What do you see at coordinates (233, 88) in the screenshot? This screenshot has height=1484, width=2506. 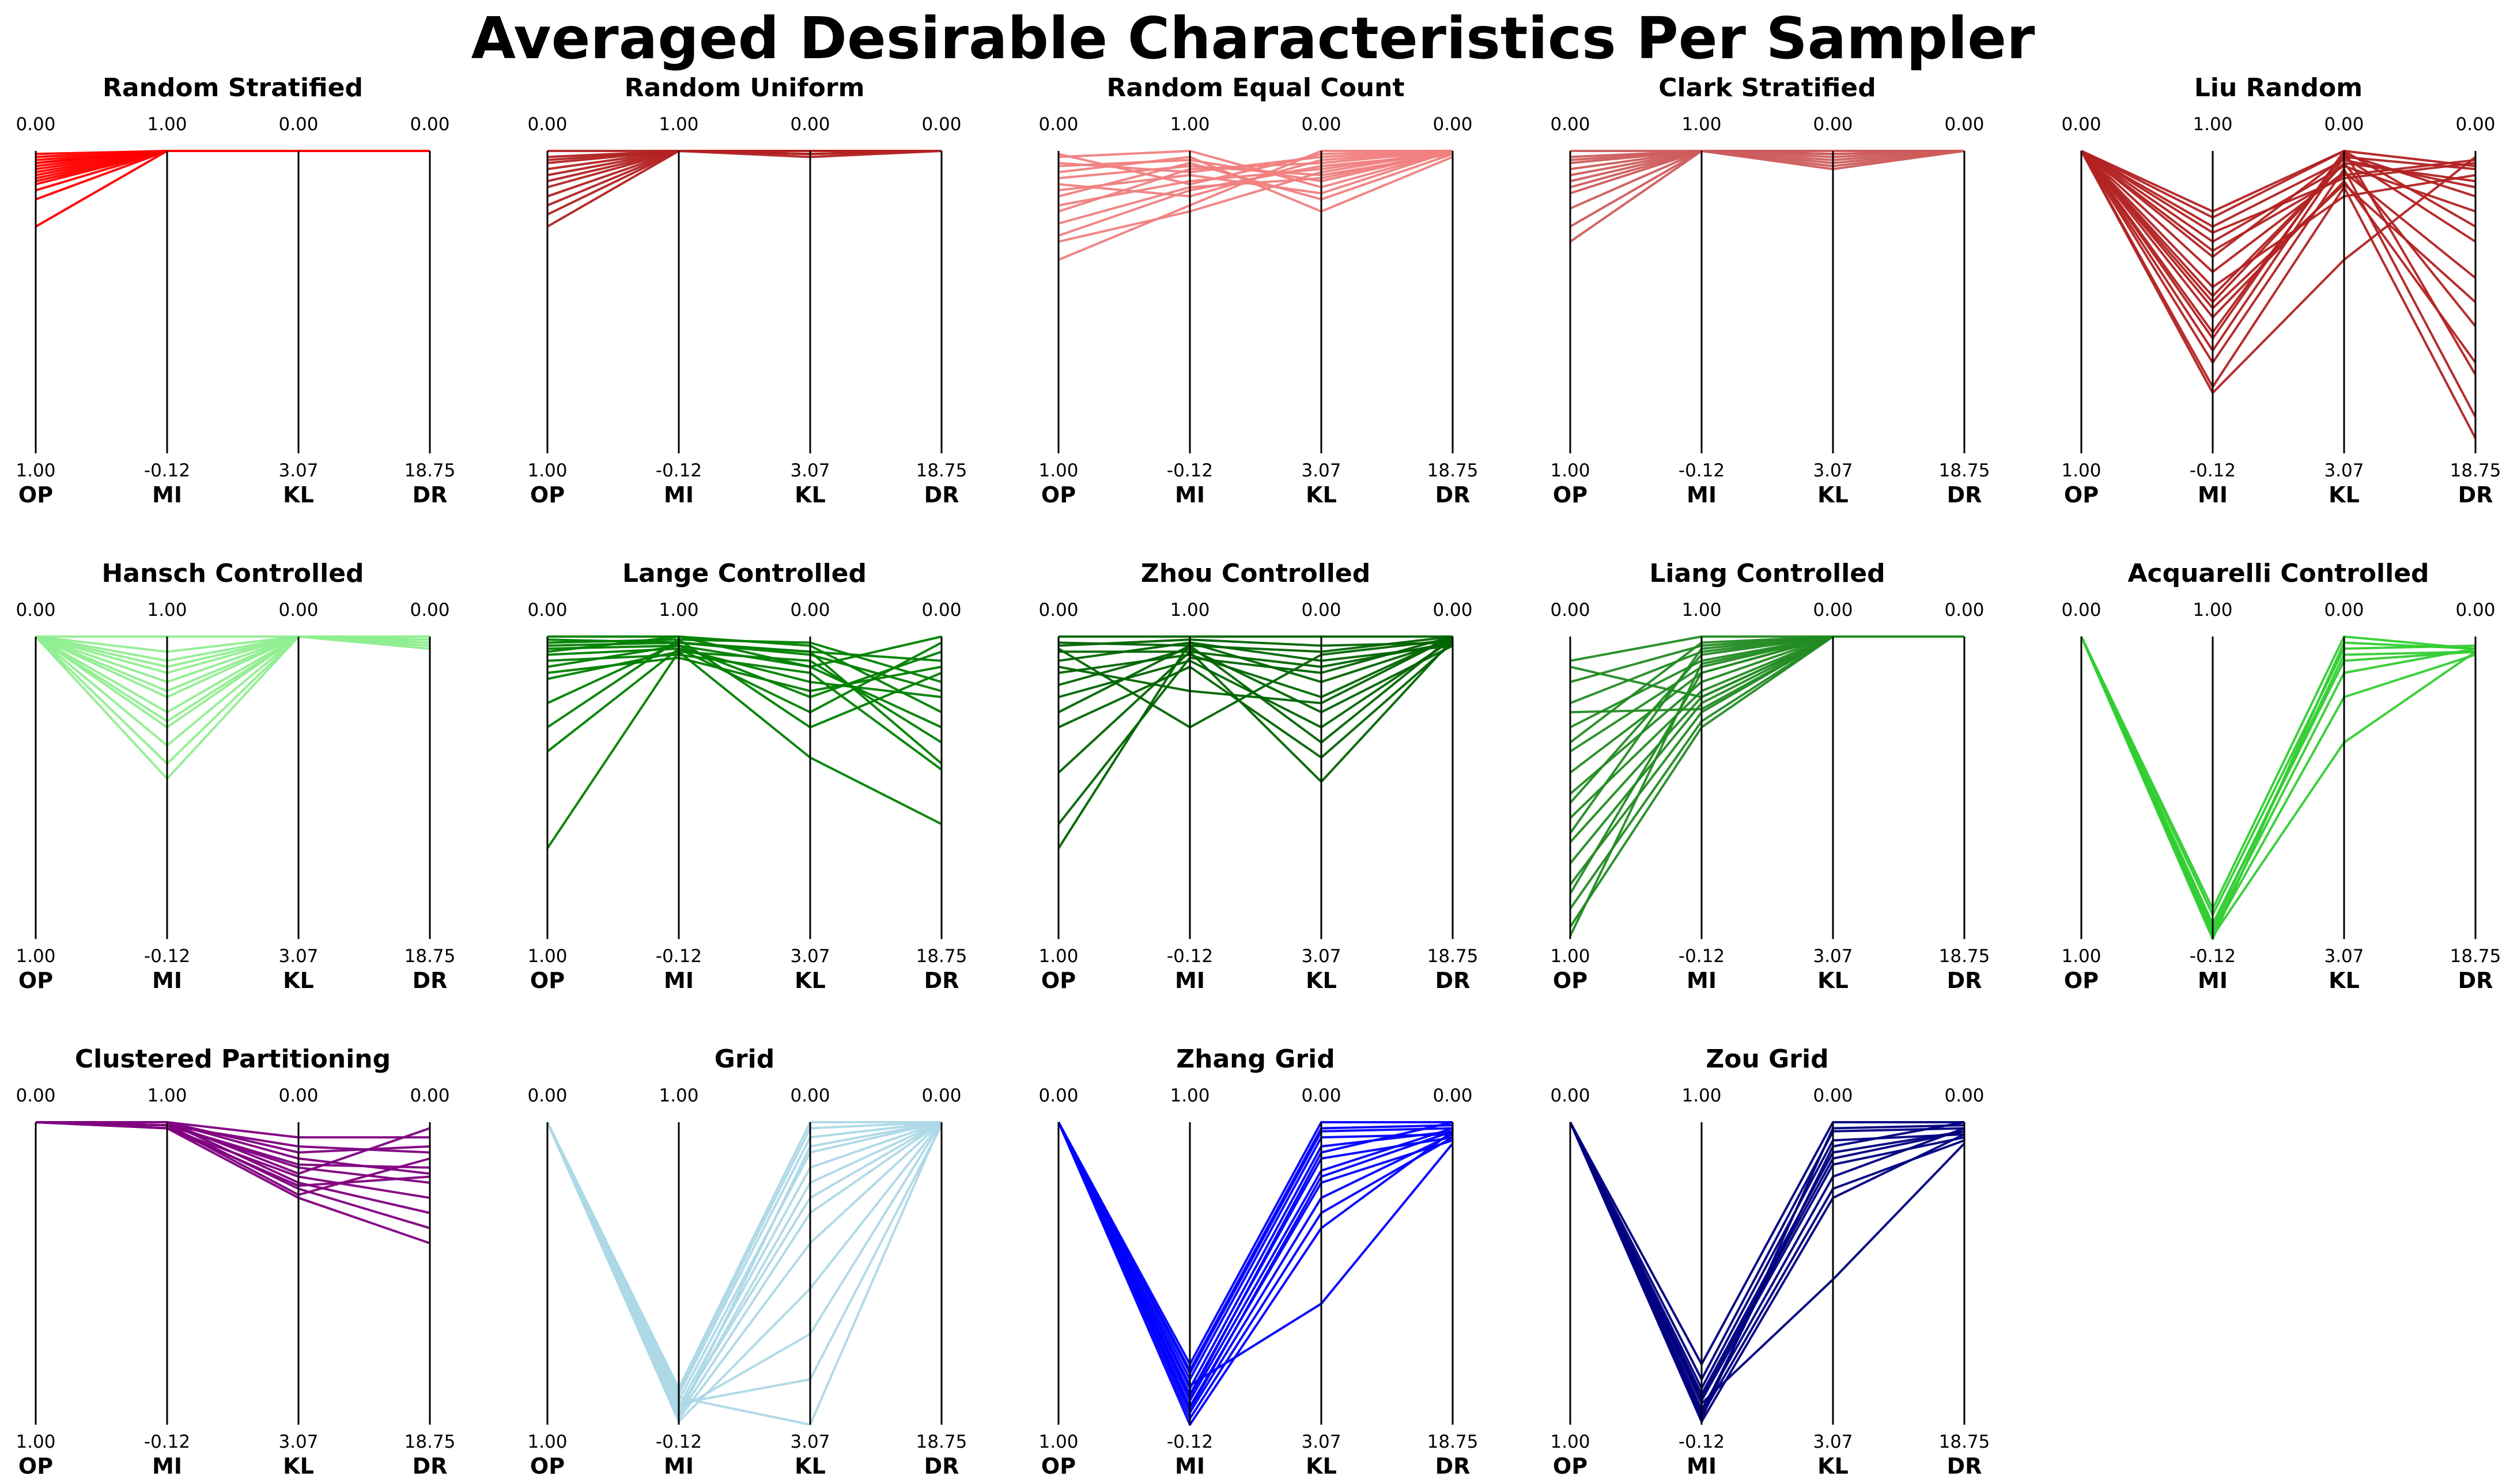 I see `panel-title-random-stratified: Random Stratified` at bounding box center [233, 88].